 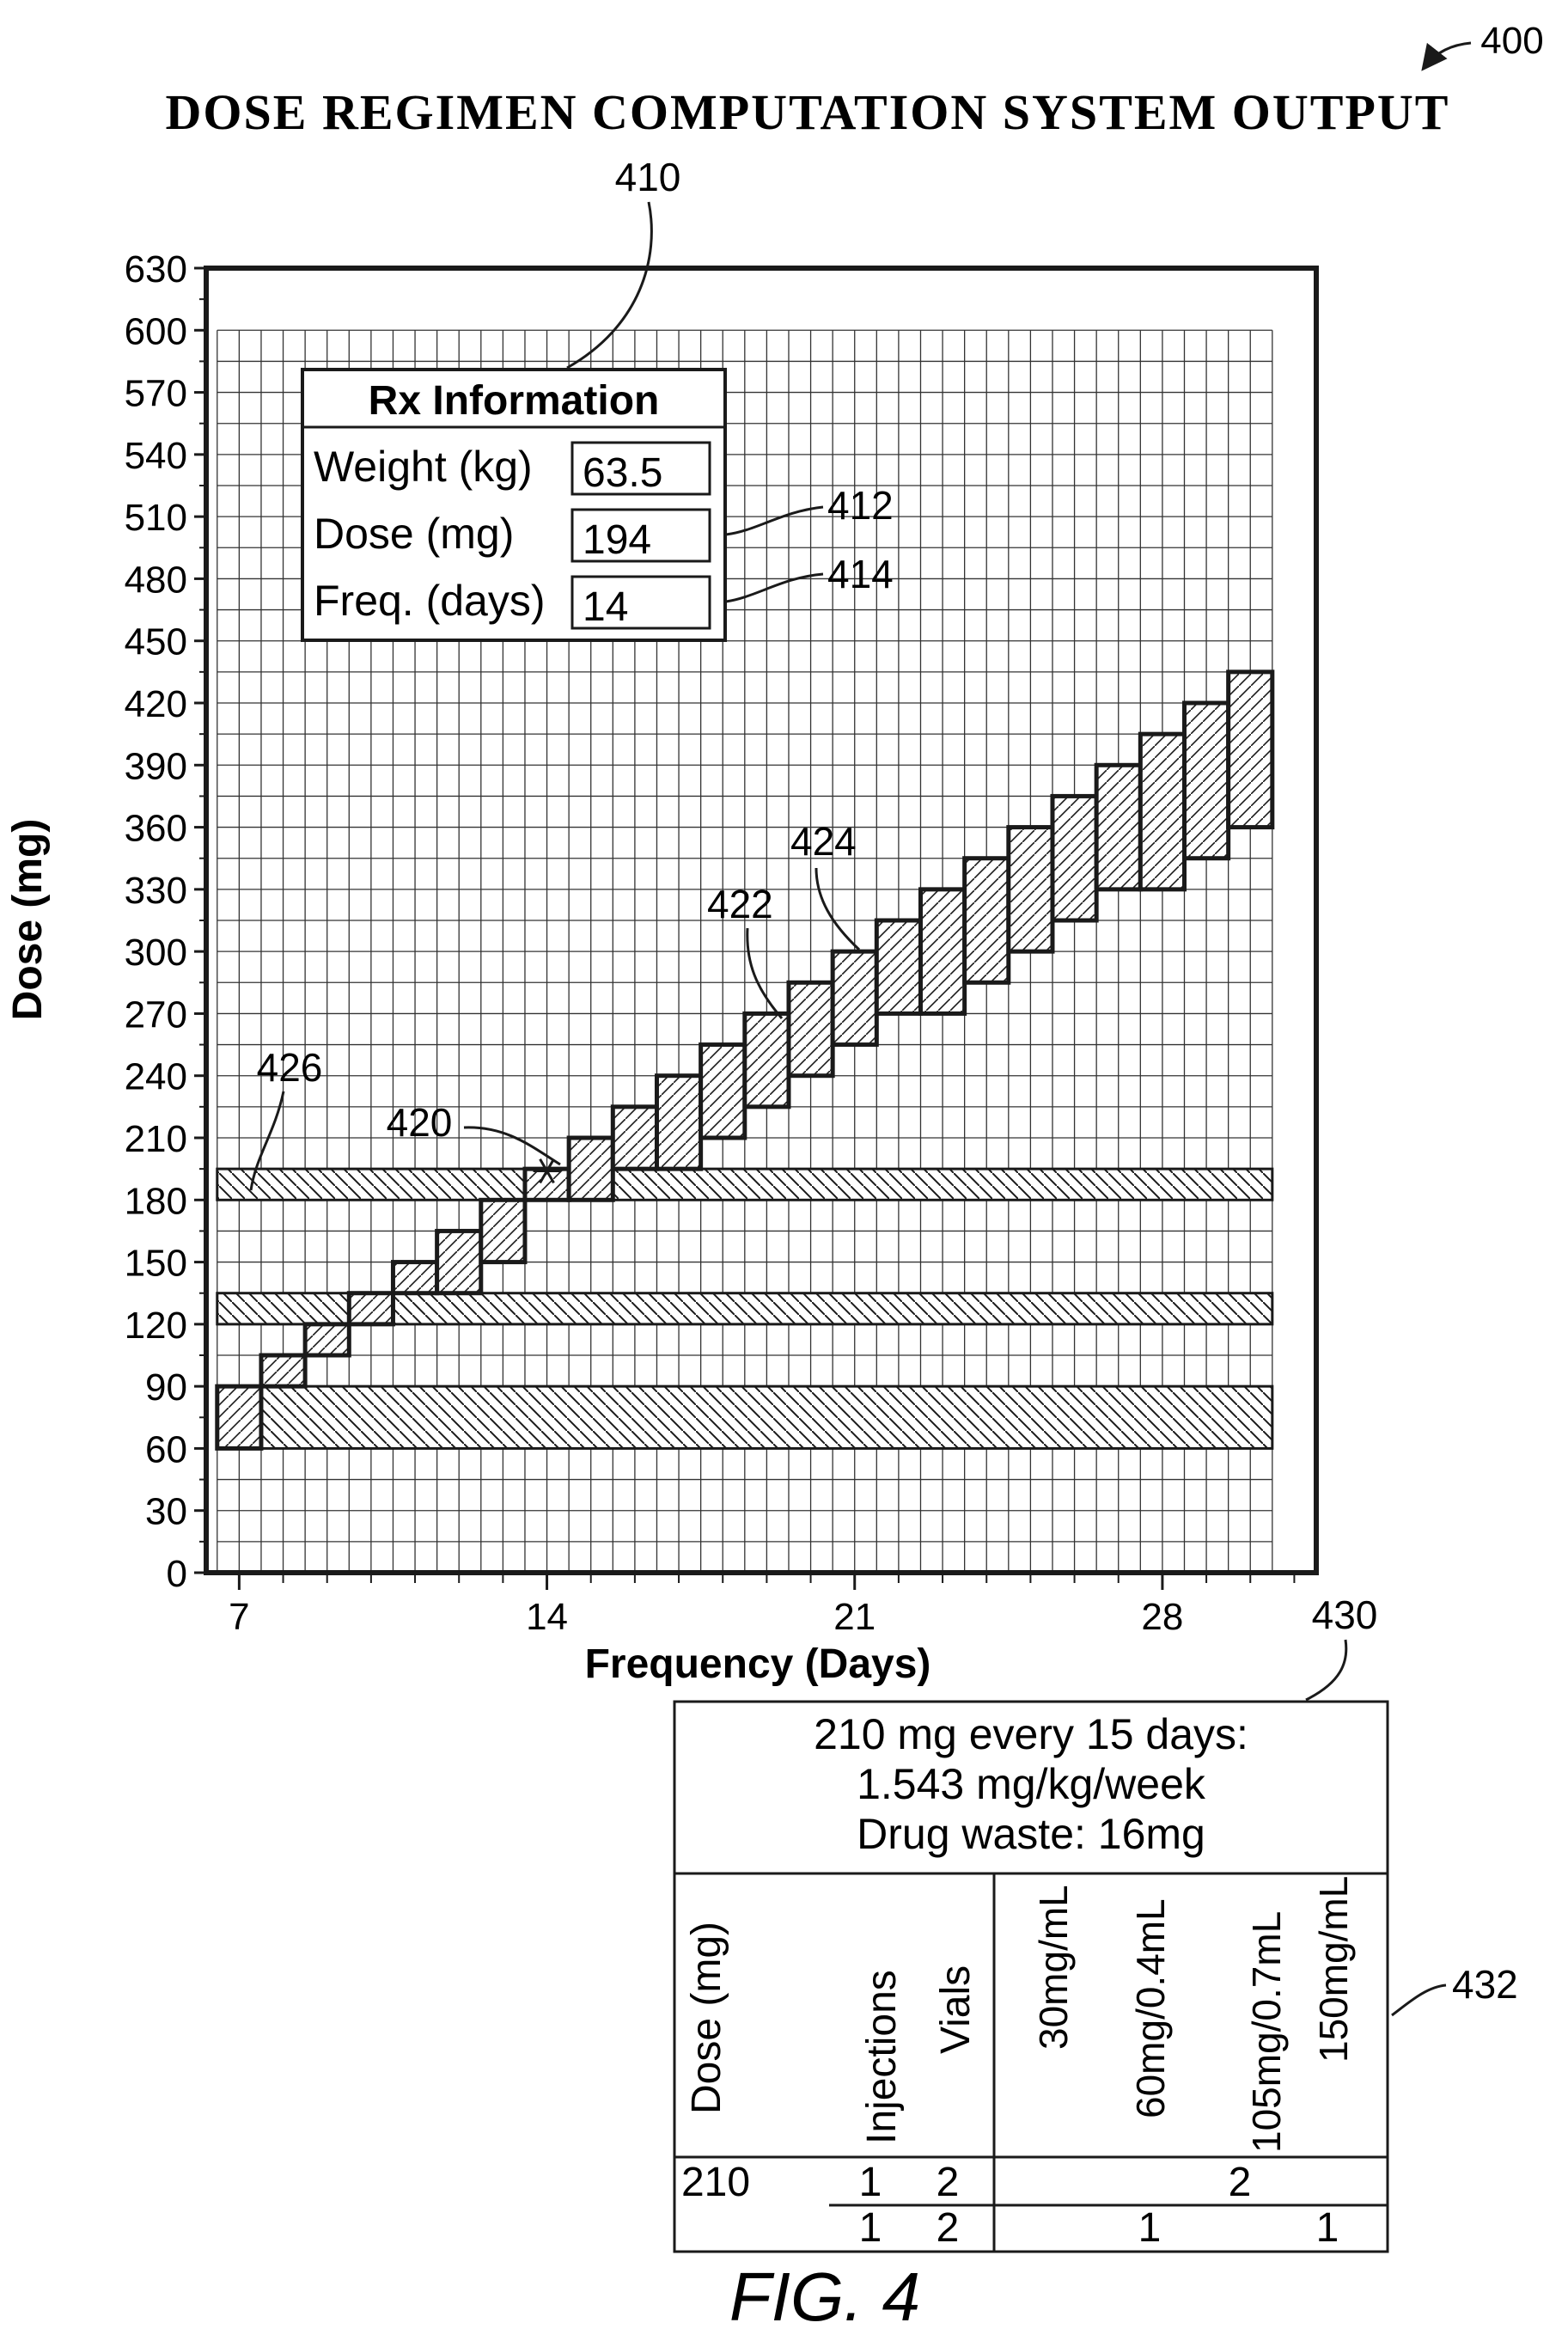 What do you see at coordinates (156, 456) in the screenshot?
I see `y-tick-label: 540` at bounding box center [156, 456].